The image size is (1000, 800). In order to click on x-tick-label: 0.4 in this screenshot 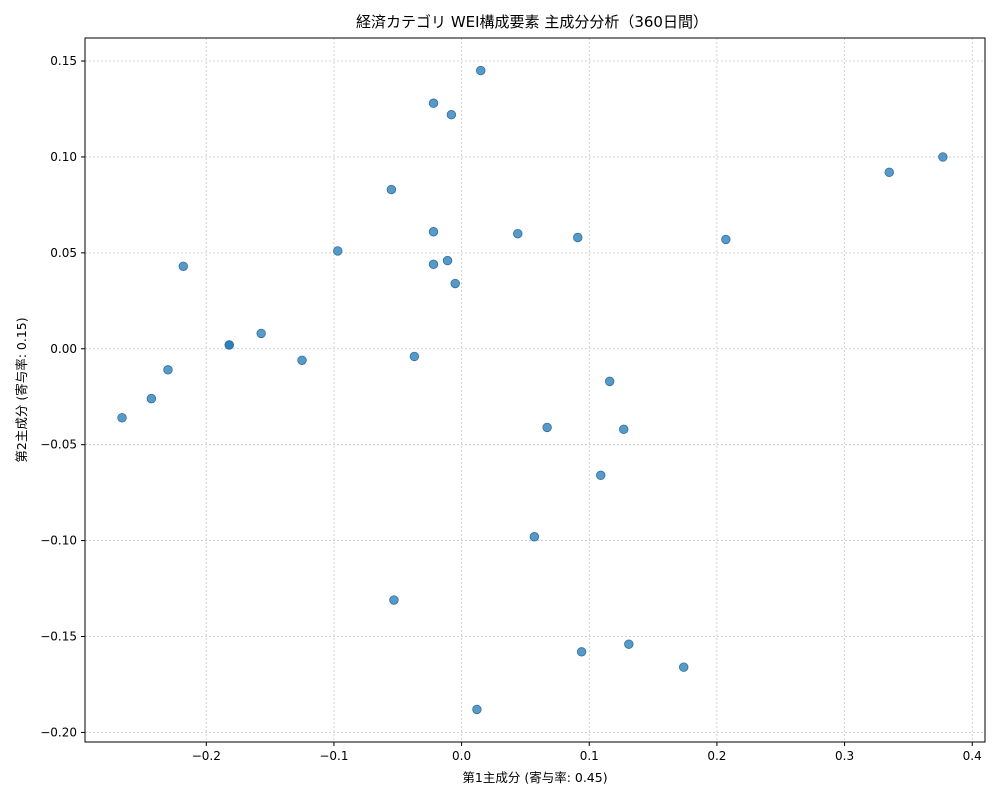, I will do `click(972, 756)`.